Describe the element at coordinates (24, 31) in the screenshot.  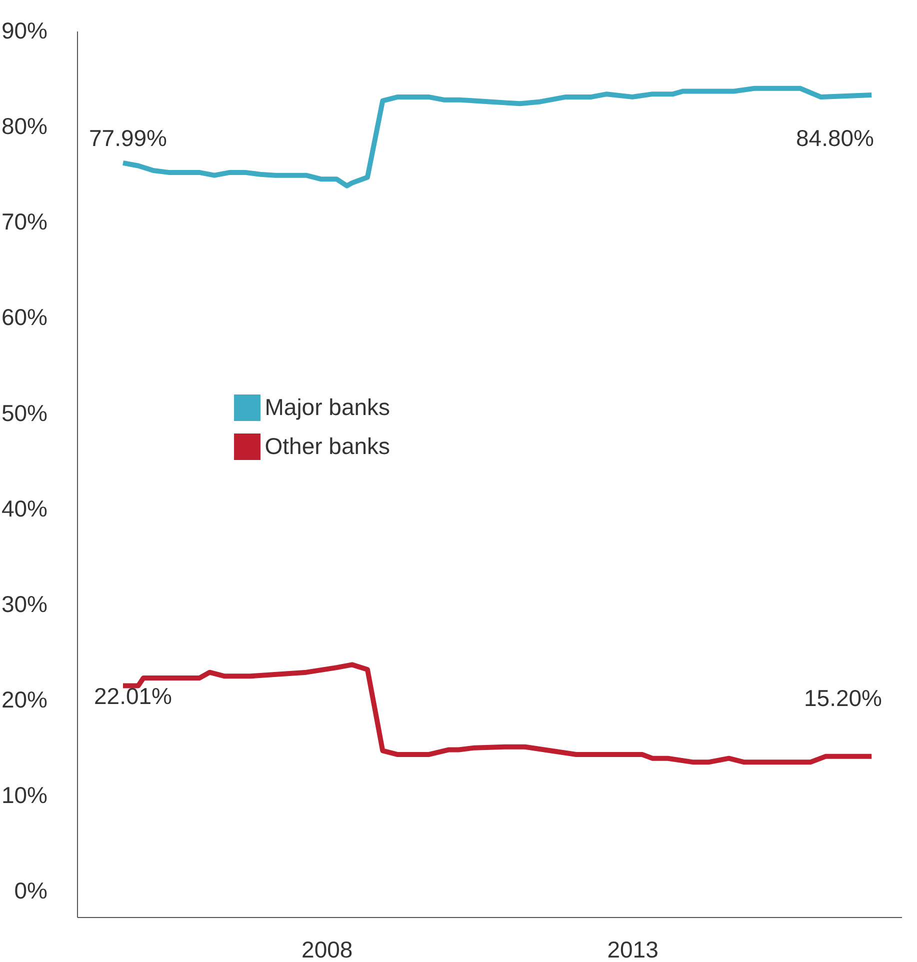
I see `y-tick-label: 90%` at that location.